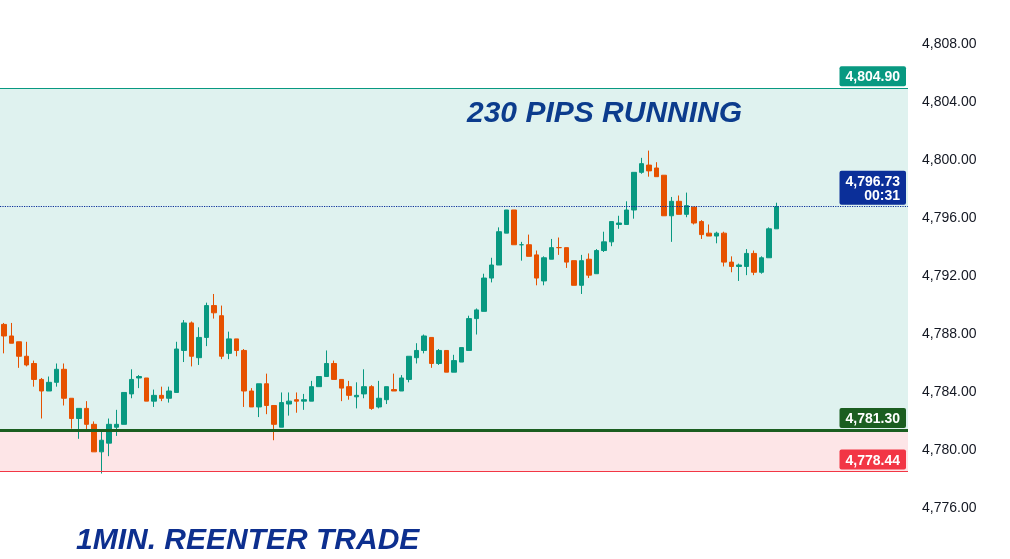 This screenshot has width=1010, height=559. Describe the element at coordinates (873, 76) in the screenshot. I see `ref-line-label: 4,804.90` at that location.